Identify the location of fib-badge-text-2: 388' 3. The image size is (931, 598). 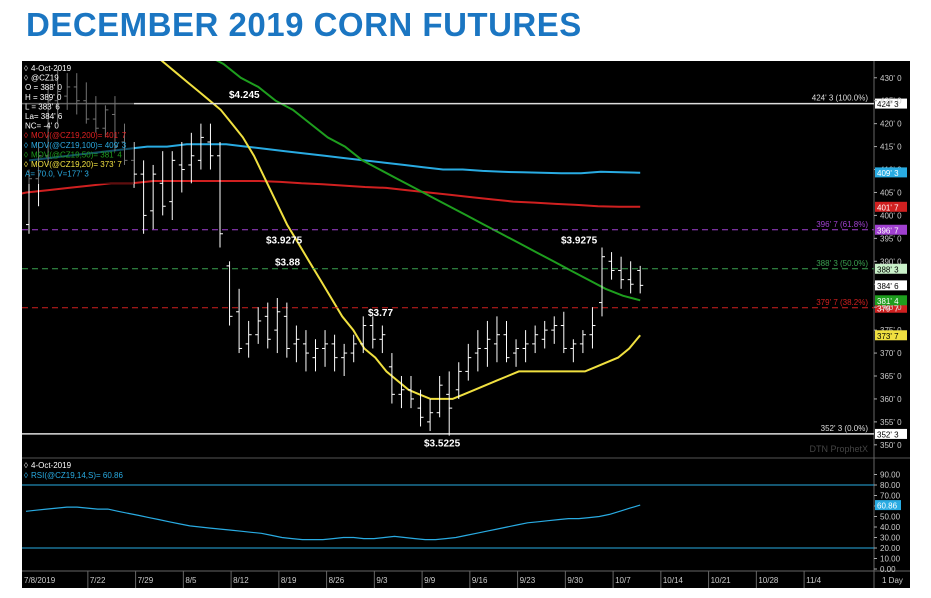
(888, 269).